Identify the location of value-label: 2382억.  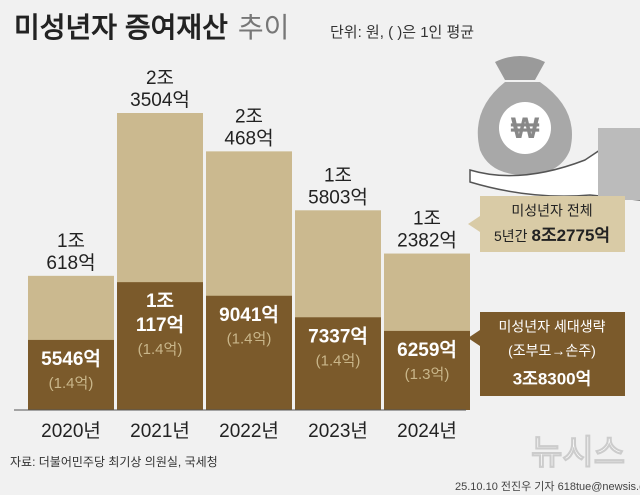
(427, 241).